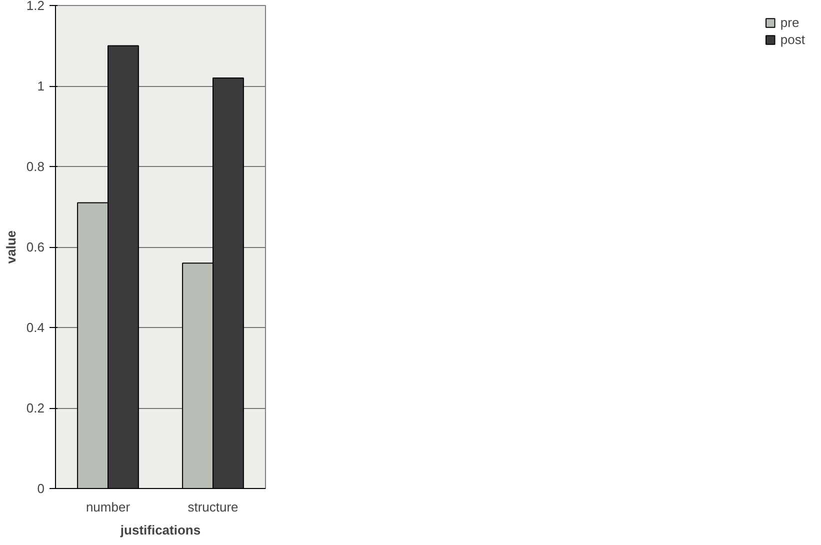 The height and width of the screenshot is (545, 821). I want to click on y-tick-label: 0.4, so click(35, 327).